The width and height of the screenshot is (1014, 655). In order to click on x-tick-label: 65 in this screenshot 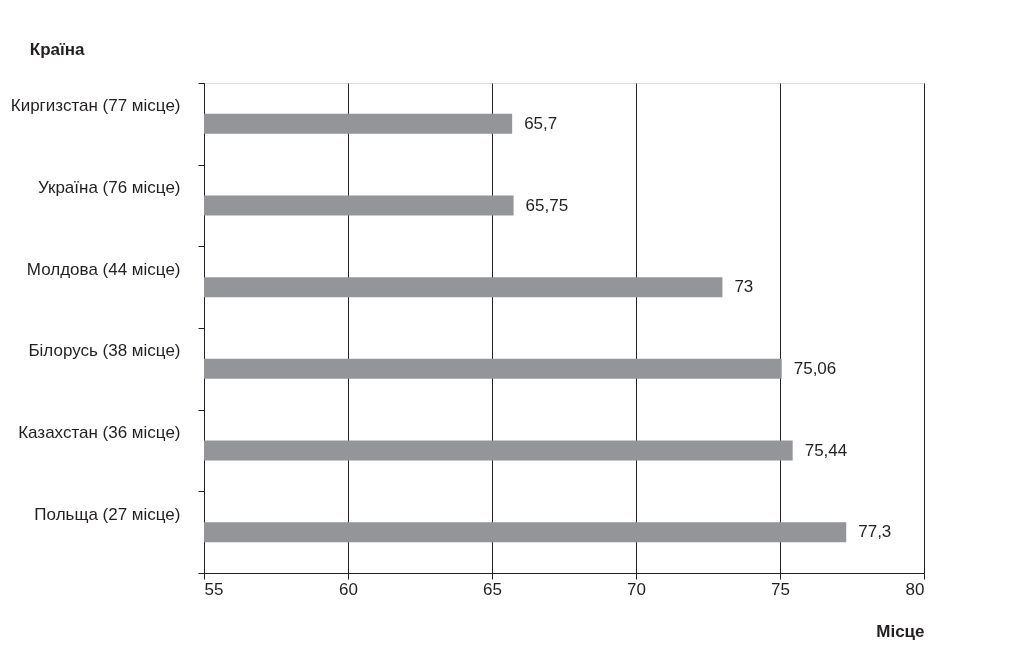, I will do `click(492, 589)`.